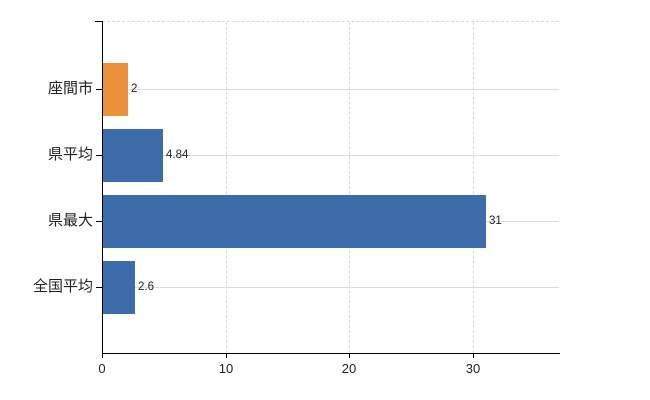  I want to click on category-label: 県最大, so click(70, 220).